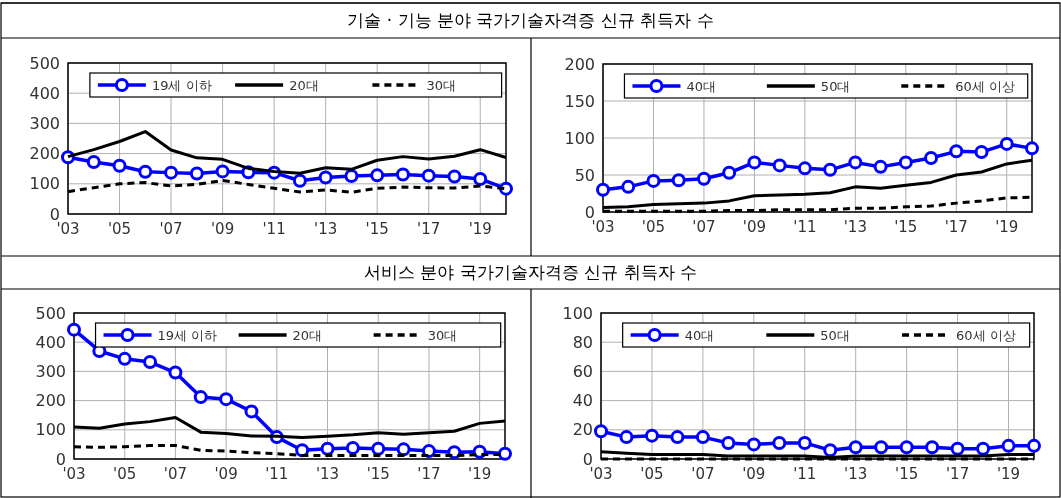 This screenshot has height=498, width=1061. I want to click on legend-label: 30대, so click(441, 85).